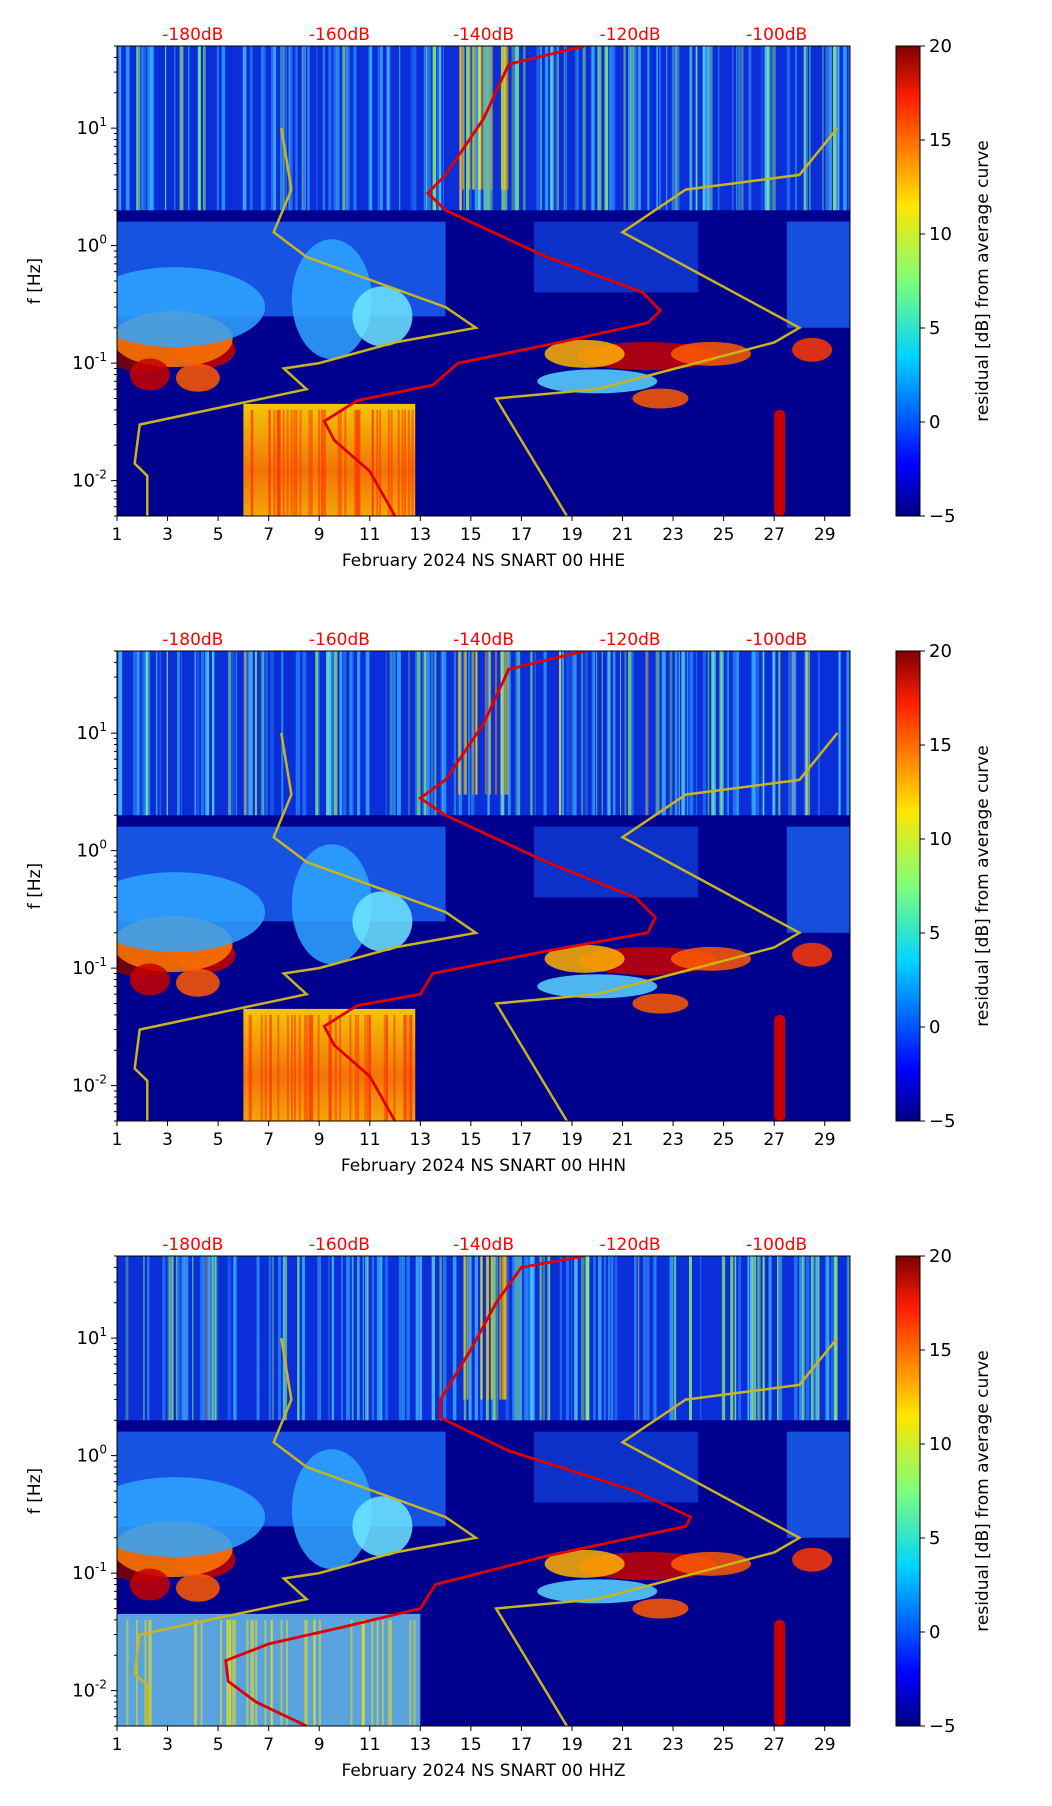 Image resolution: width=1052 pixels, height=1806 pixels. I want to click on y-tick-label: 10⁰, so click(91, 245).